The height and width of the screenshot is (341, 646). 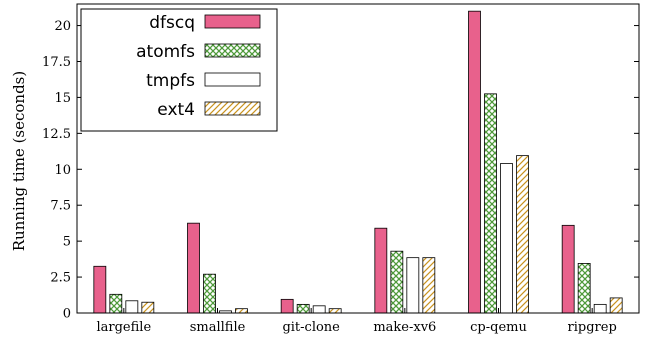 I want to click on bar-atomfs-largefile, so click(x=116, y=303).